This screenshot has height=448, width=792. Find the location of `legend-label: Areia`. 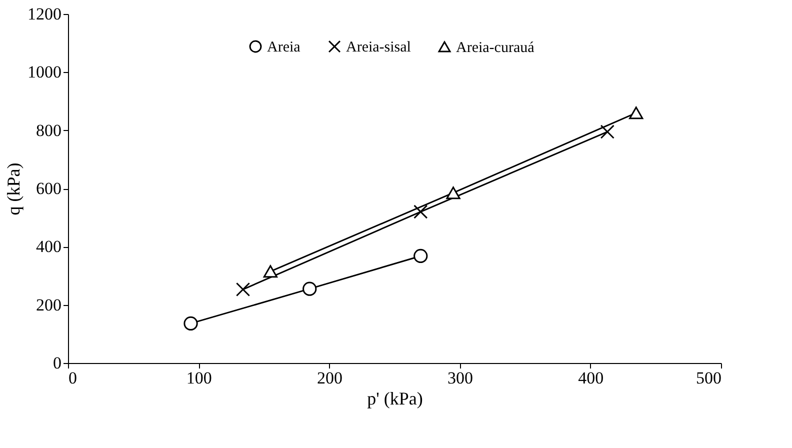

legend-label: Areia is located at coordinates (284, 48).